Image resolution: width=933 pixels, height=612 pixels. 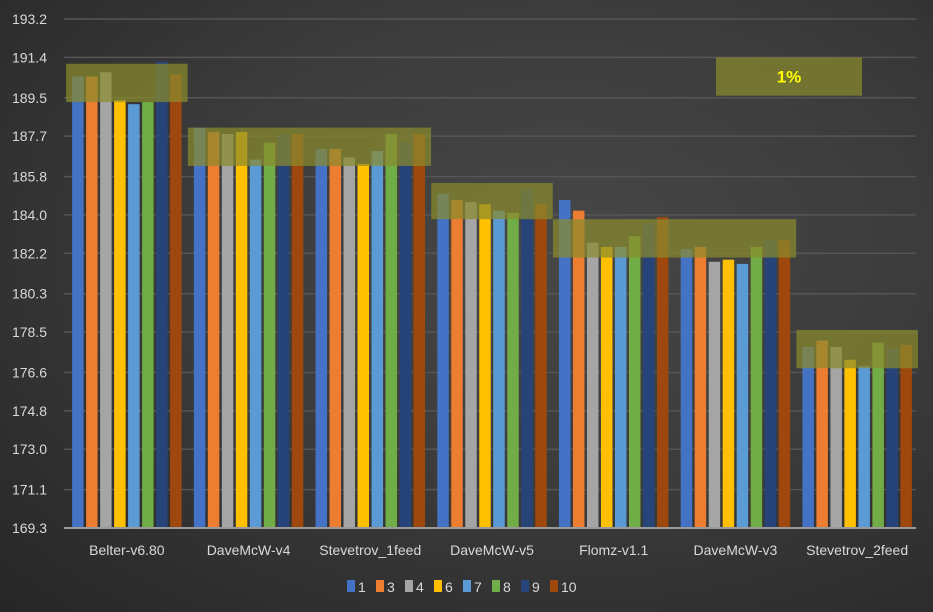 What do you see at coordinates (29, 332) in the screenshot?
I see `y-tick-label: 178.5` at bounding box center [29, 332].